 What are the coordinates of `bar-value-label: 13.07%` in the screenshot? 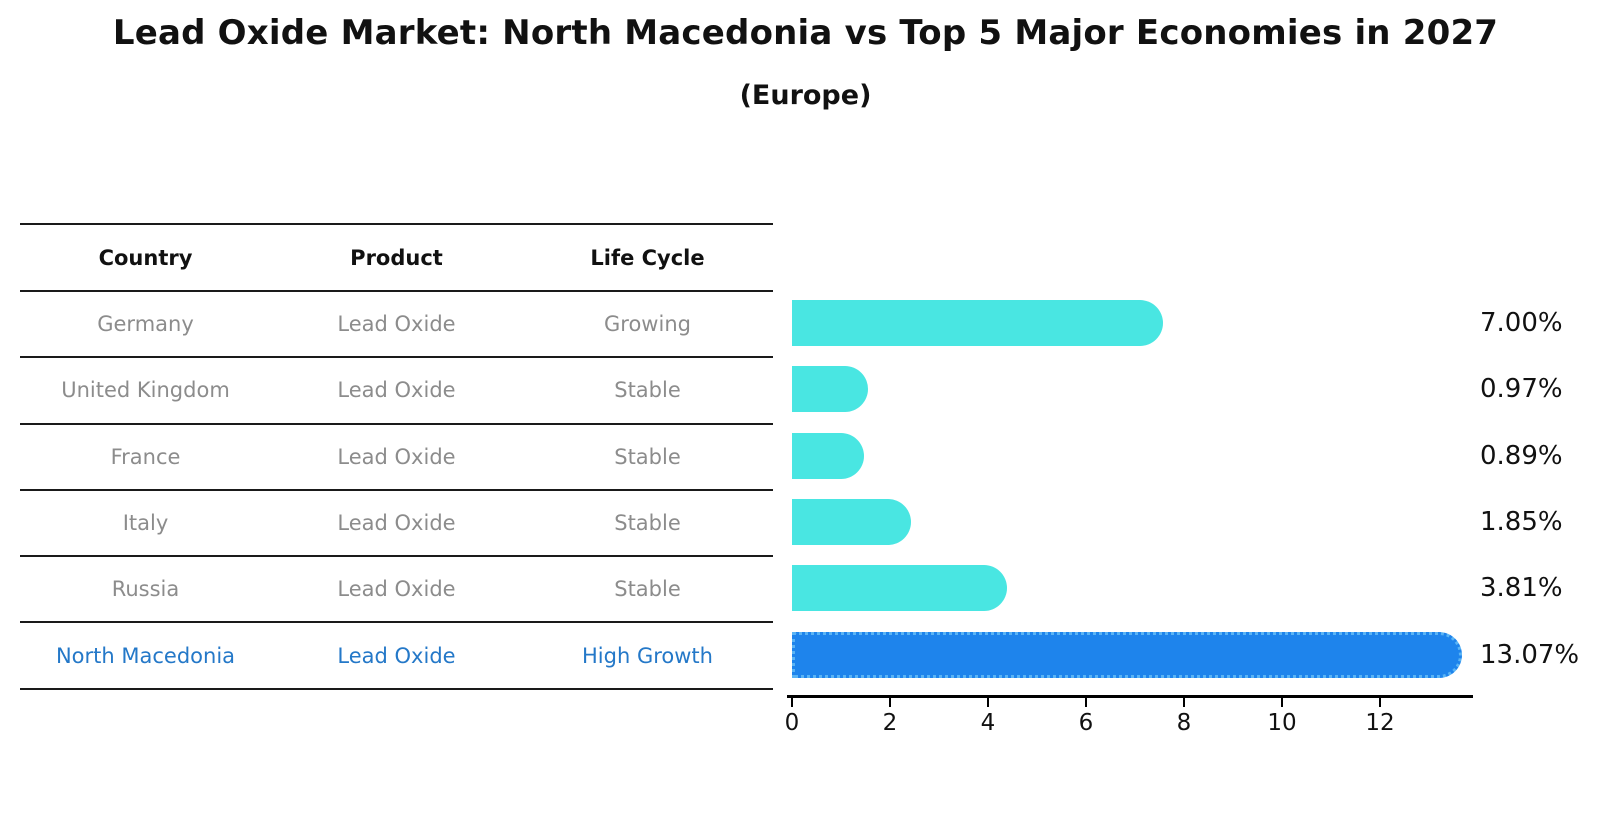 It's located at (1530, 654).